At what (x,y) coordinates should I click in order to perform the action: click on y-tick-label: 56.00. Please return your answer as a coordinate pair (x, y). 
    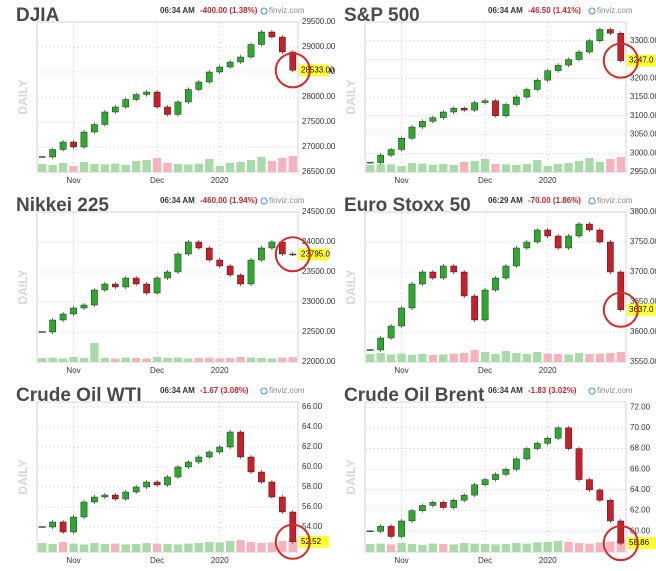
    Looking at the image, I should click on (312, 506).